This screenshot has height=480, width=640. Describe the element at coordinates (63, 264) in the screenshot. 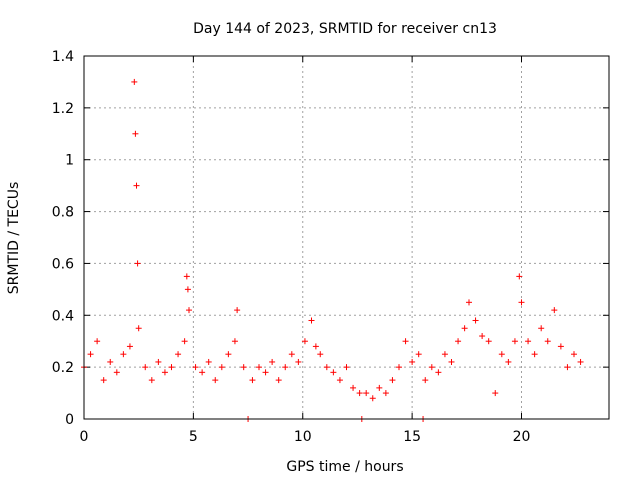

I see `y-tick-label: 0.6` at that location.